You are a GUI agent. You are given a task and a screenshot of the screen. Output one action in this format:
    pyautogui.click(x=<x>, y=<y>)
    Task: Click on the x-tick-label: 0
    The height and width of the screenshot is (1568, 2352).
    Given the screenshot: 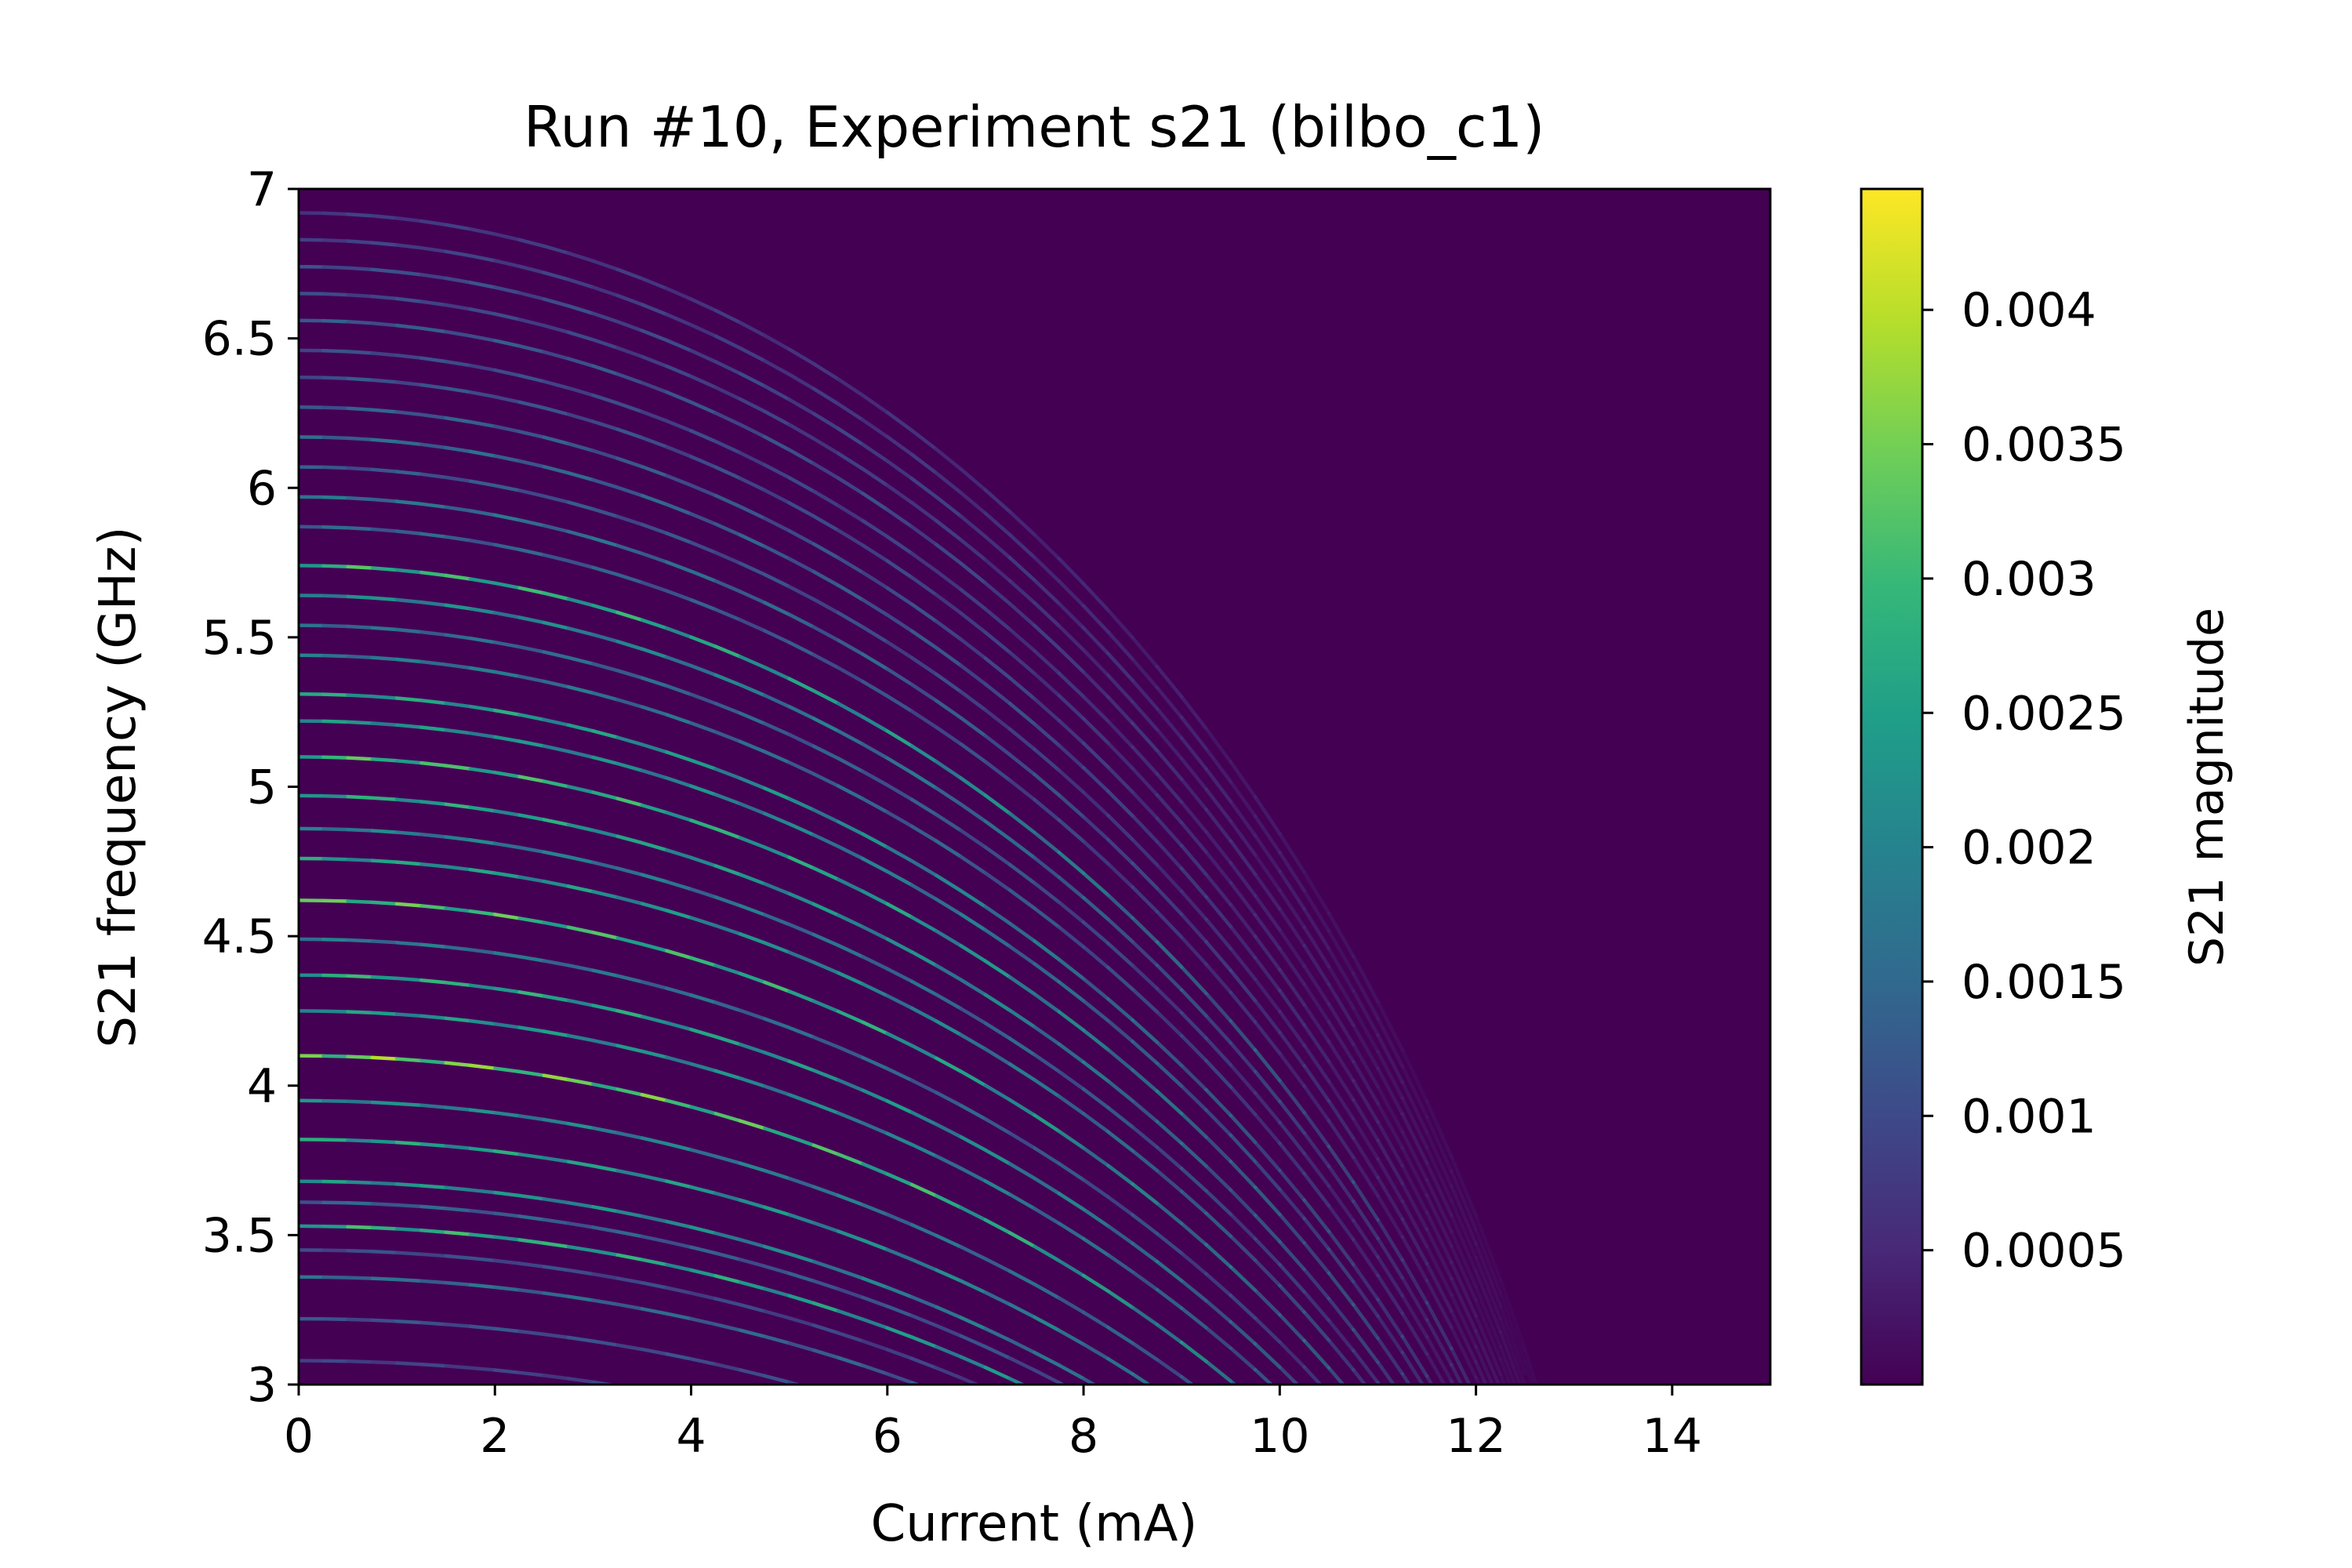 What is the action you would take?
    pyautogui.click(x=299, y=1436)
    